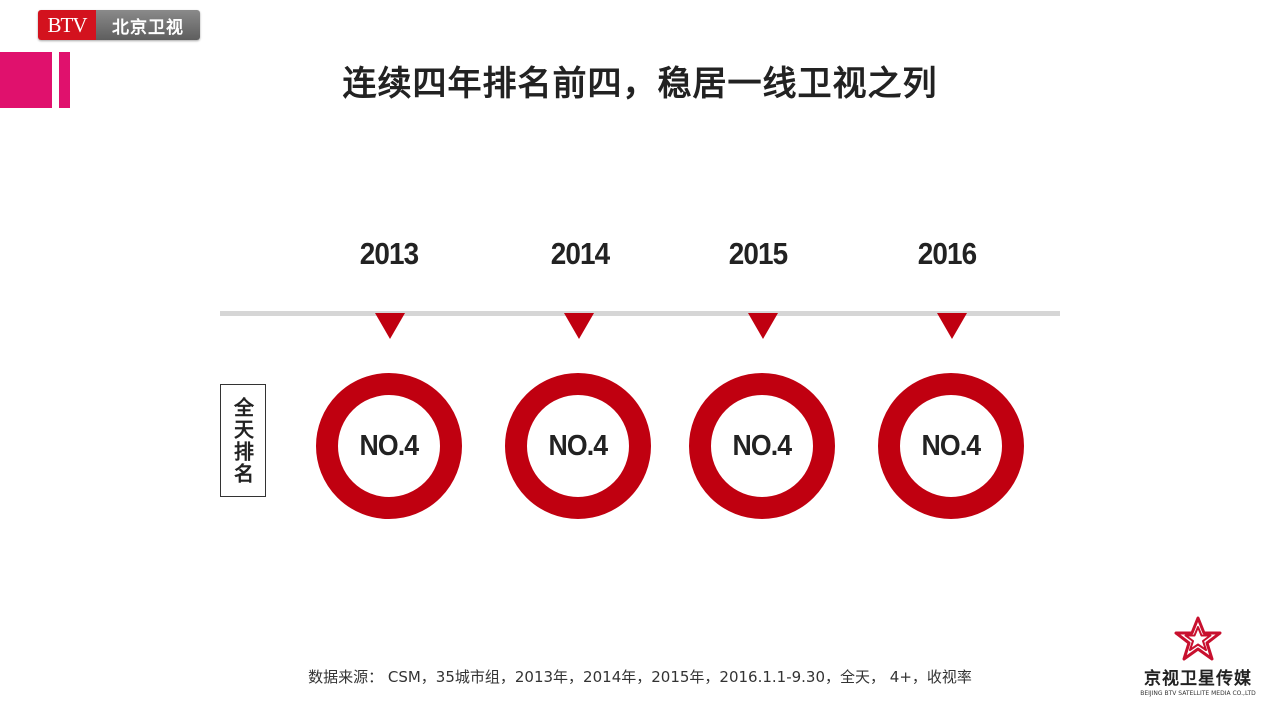 Image resolution: width=1280 pixels, height=720 pixels. What do you see at coordinates (389, 253) in the screenshot?
I see `timeline-year: 2013` at bounding box center [389, 253].